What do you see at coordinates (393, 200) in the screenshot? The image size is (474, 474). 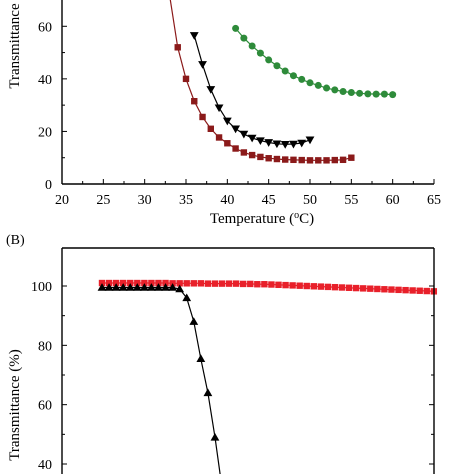 I see `panel-a-x-tick-label: 60` at bounding box center [393, 200].